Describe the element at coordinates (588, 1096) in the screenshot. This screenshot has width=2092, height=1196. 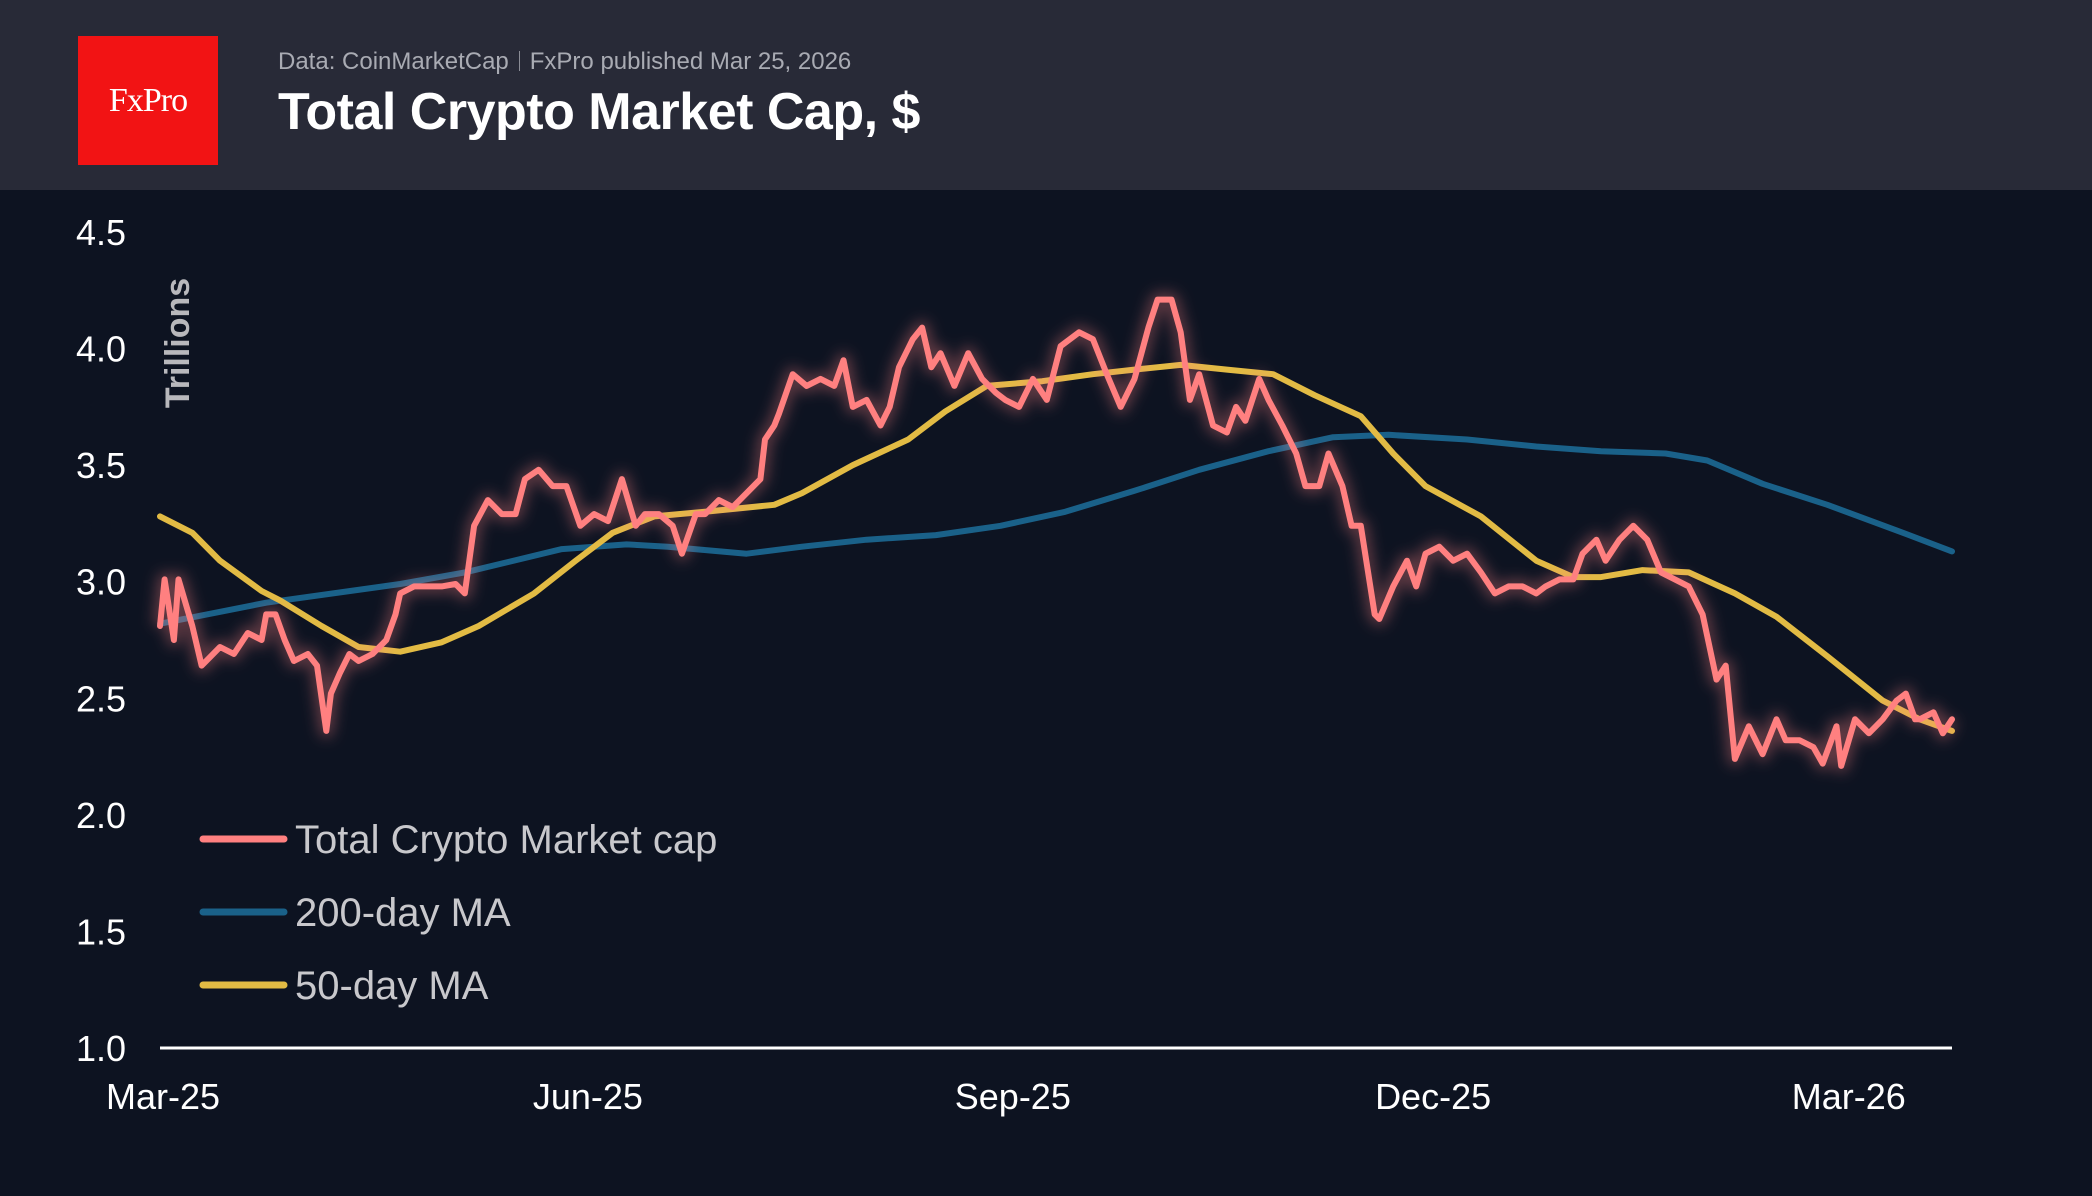
I see `x-tick-label: Jun-25` at that location.